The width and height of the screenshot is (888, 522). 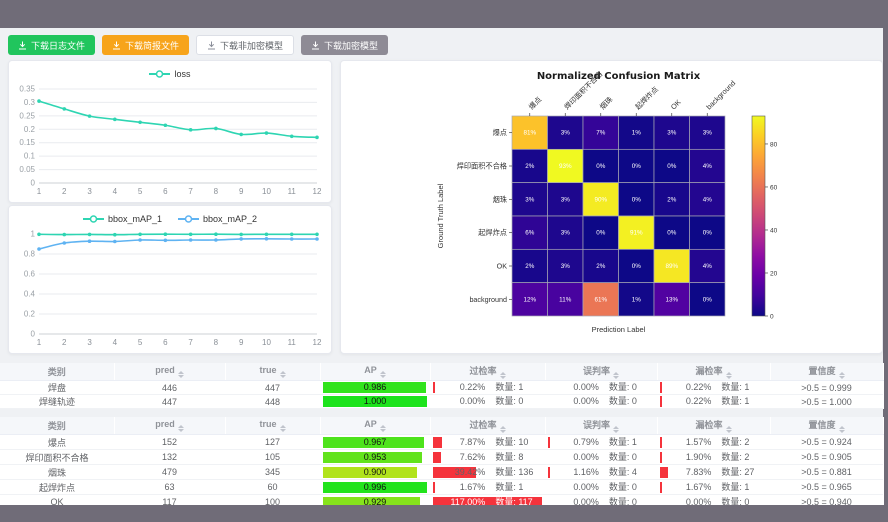 I want to click on svg-text: 12%, so click(x=529, y=299).